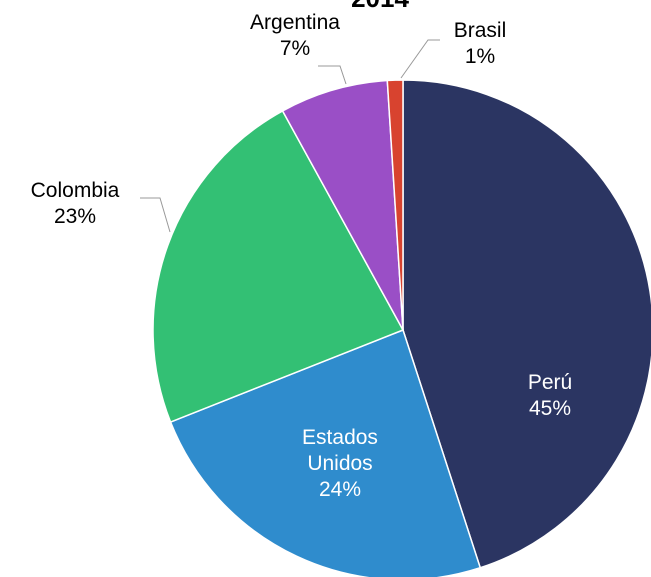  What do you see at coordinates (480, 44) in the screenshot?
I see `slice-label: Brasil 1%` at bounding box center [480, 44].